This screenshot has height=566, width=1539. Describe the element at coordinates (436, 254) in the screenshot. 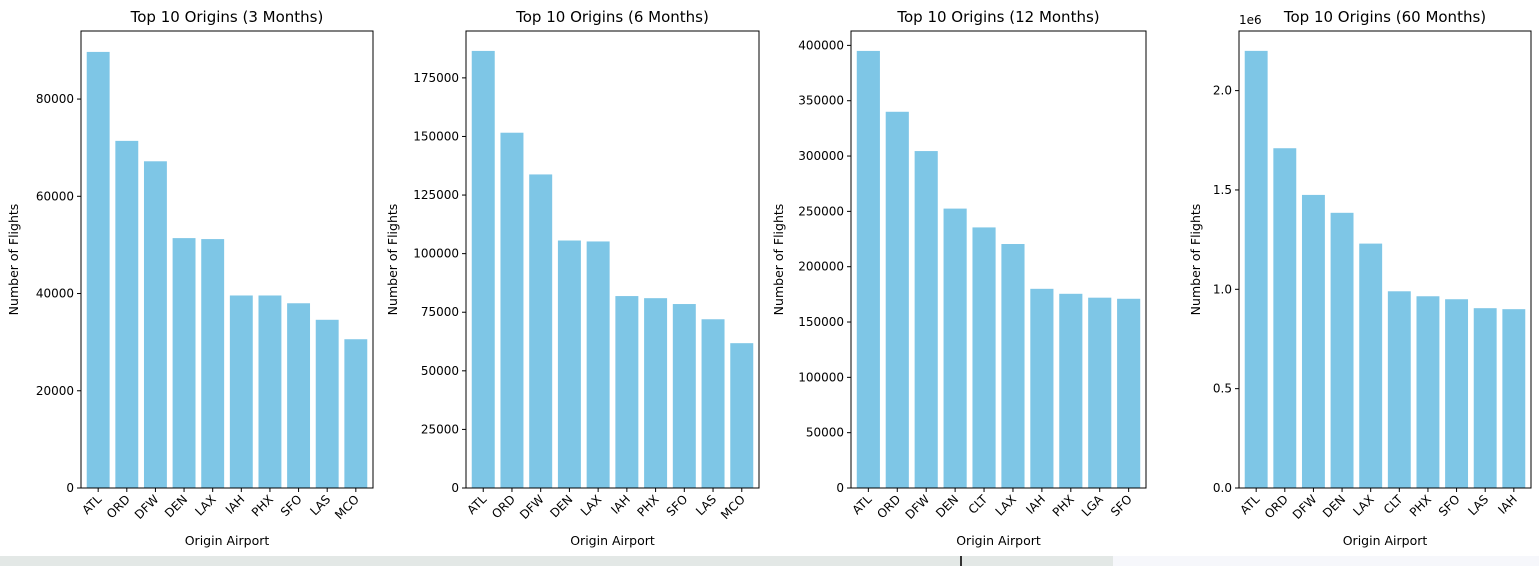

I see `y-tick-label: 100000` at that location.